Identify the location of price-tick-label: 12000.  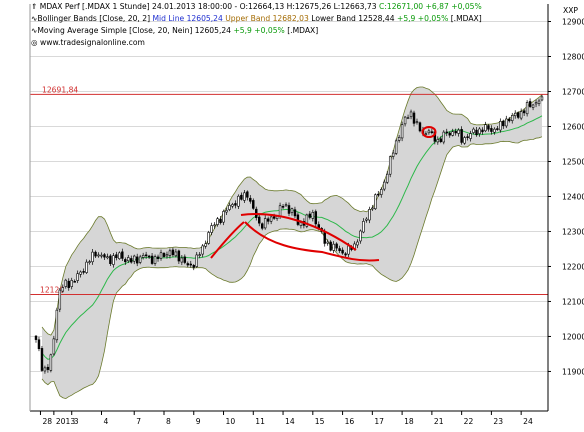
(573, 336).